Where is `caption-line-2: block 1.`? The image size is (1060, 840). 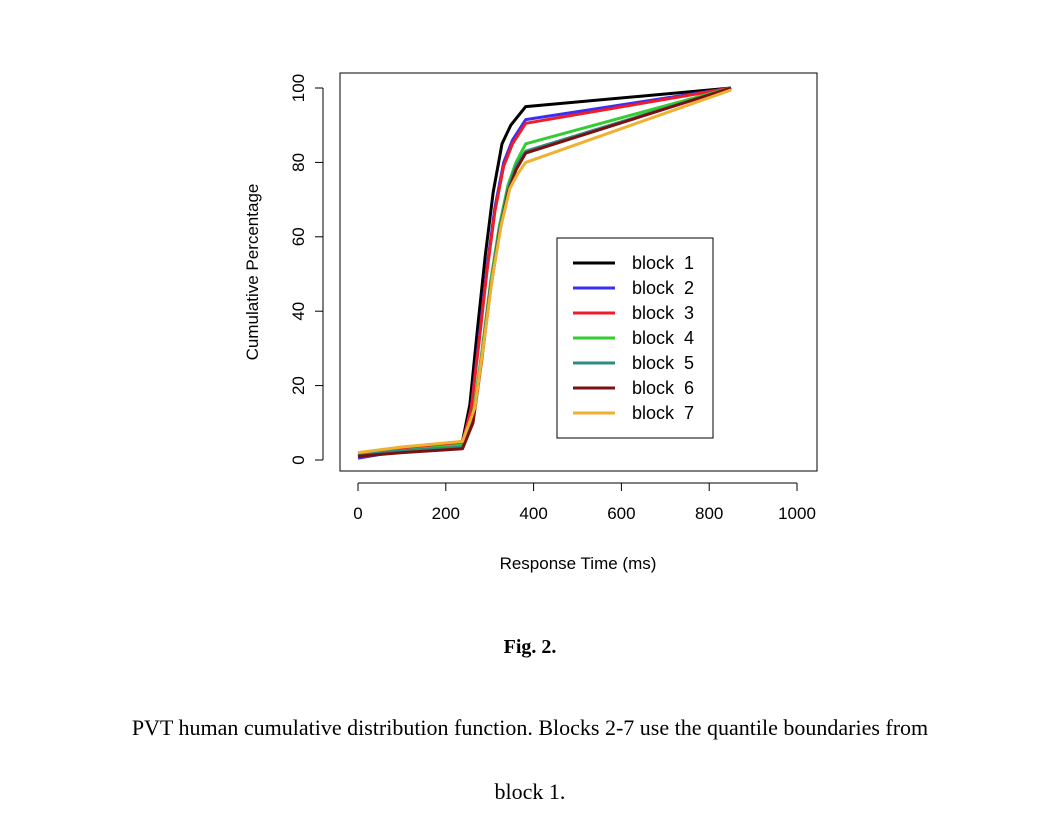 caption-line-2: block 1. is located at coordinates (530, 791).